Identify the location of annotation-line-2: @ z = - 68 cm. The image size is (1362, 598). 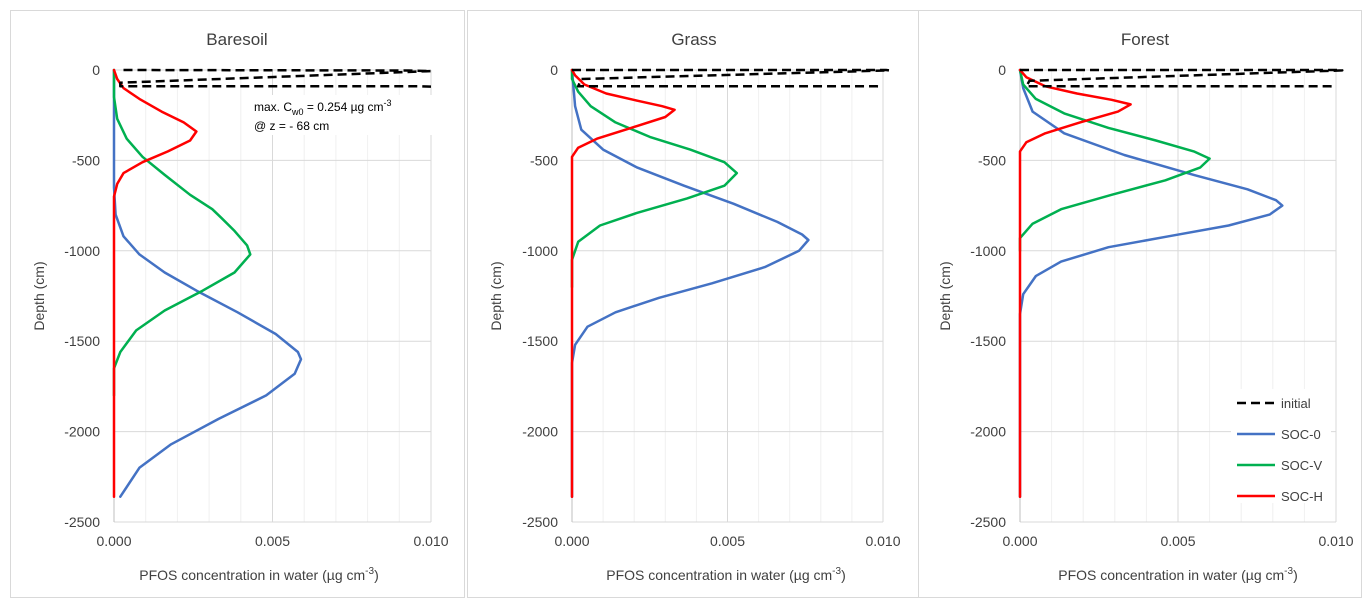
(291, 126).